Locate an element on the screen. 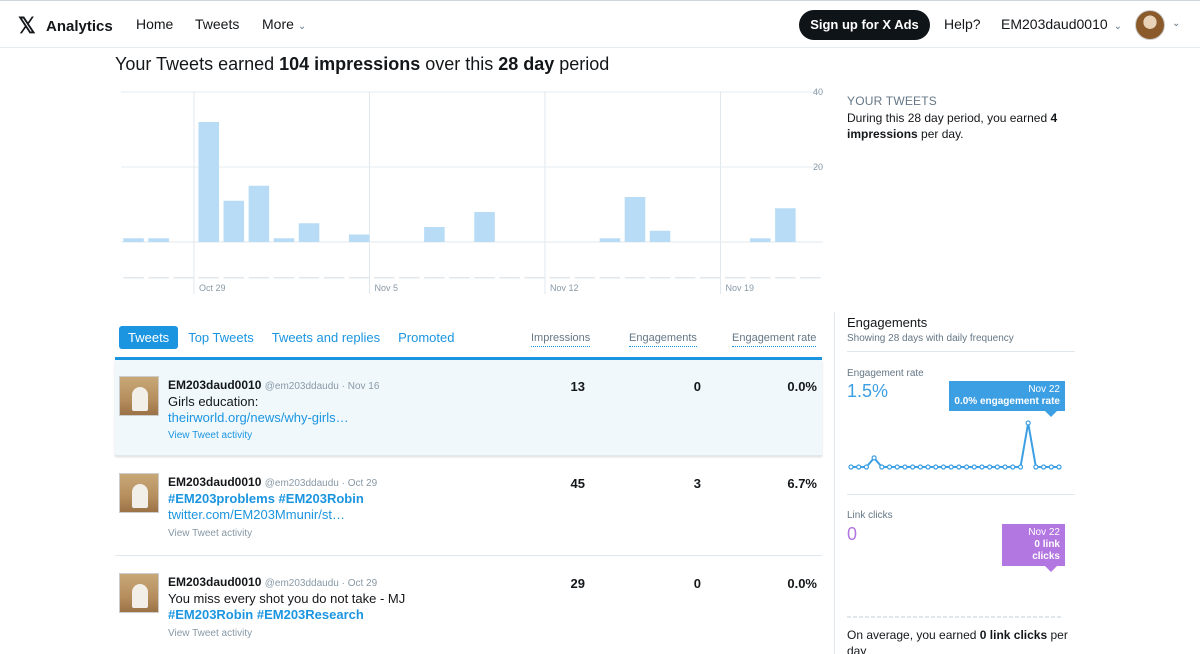 This screenshot has width=1200, height=654. x-tick-label: Nov 5 is located at coordinates (386, 288).